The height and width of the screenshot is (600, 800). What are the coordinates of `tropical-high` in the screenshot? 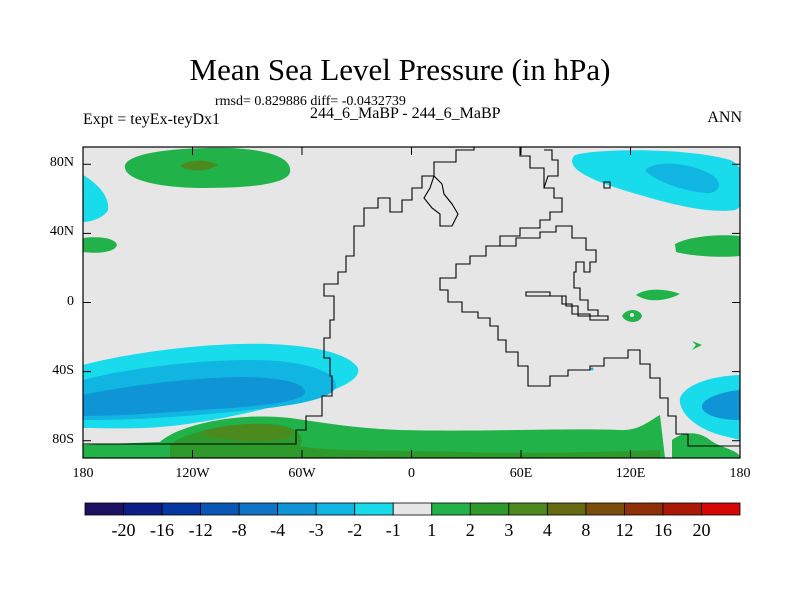 It's located at (658, 295).